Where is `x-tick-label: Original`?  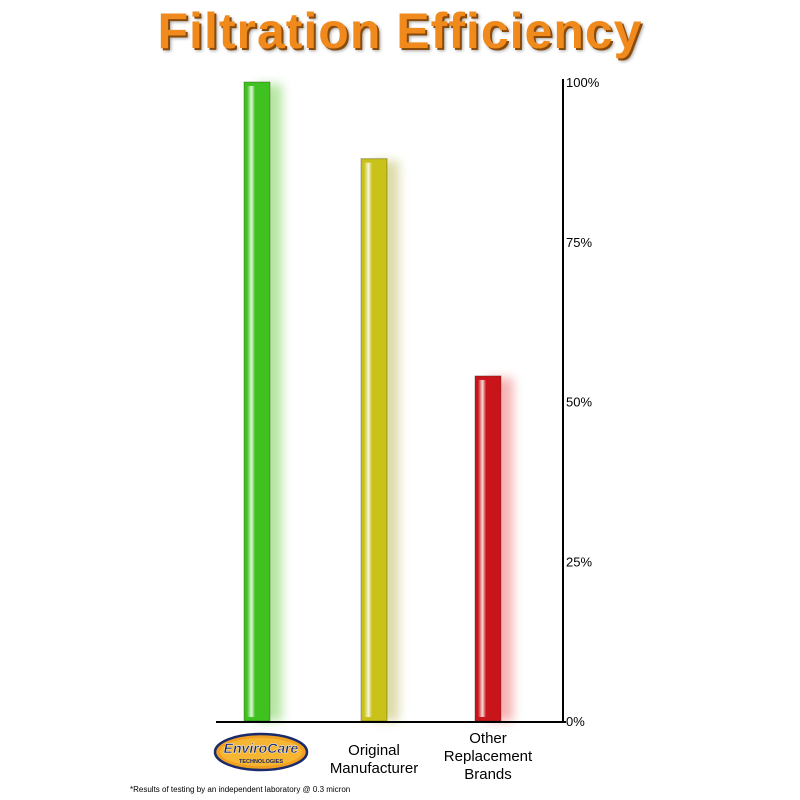
x-tick-label: Original is located at coordinates (374, 750).